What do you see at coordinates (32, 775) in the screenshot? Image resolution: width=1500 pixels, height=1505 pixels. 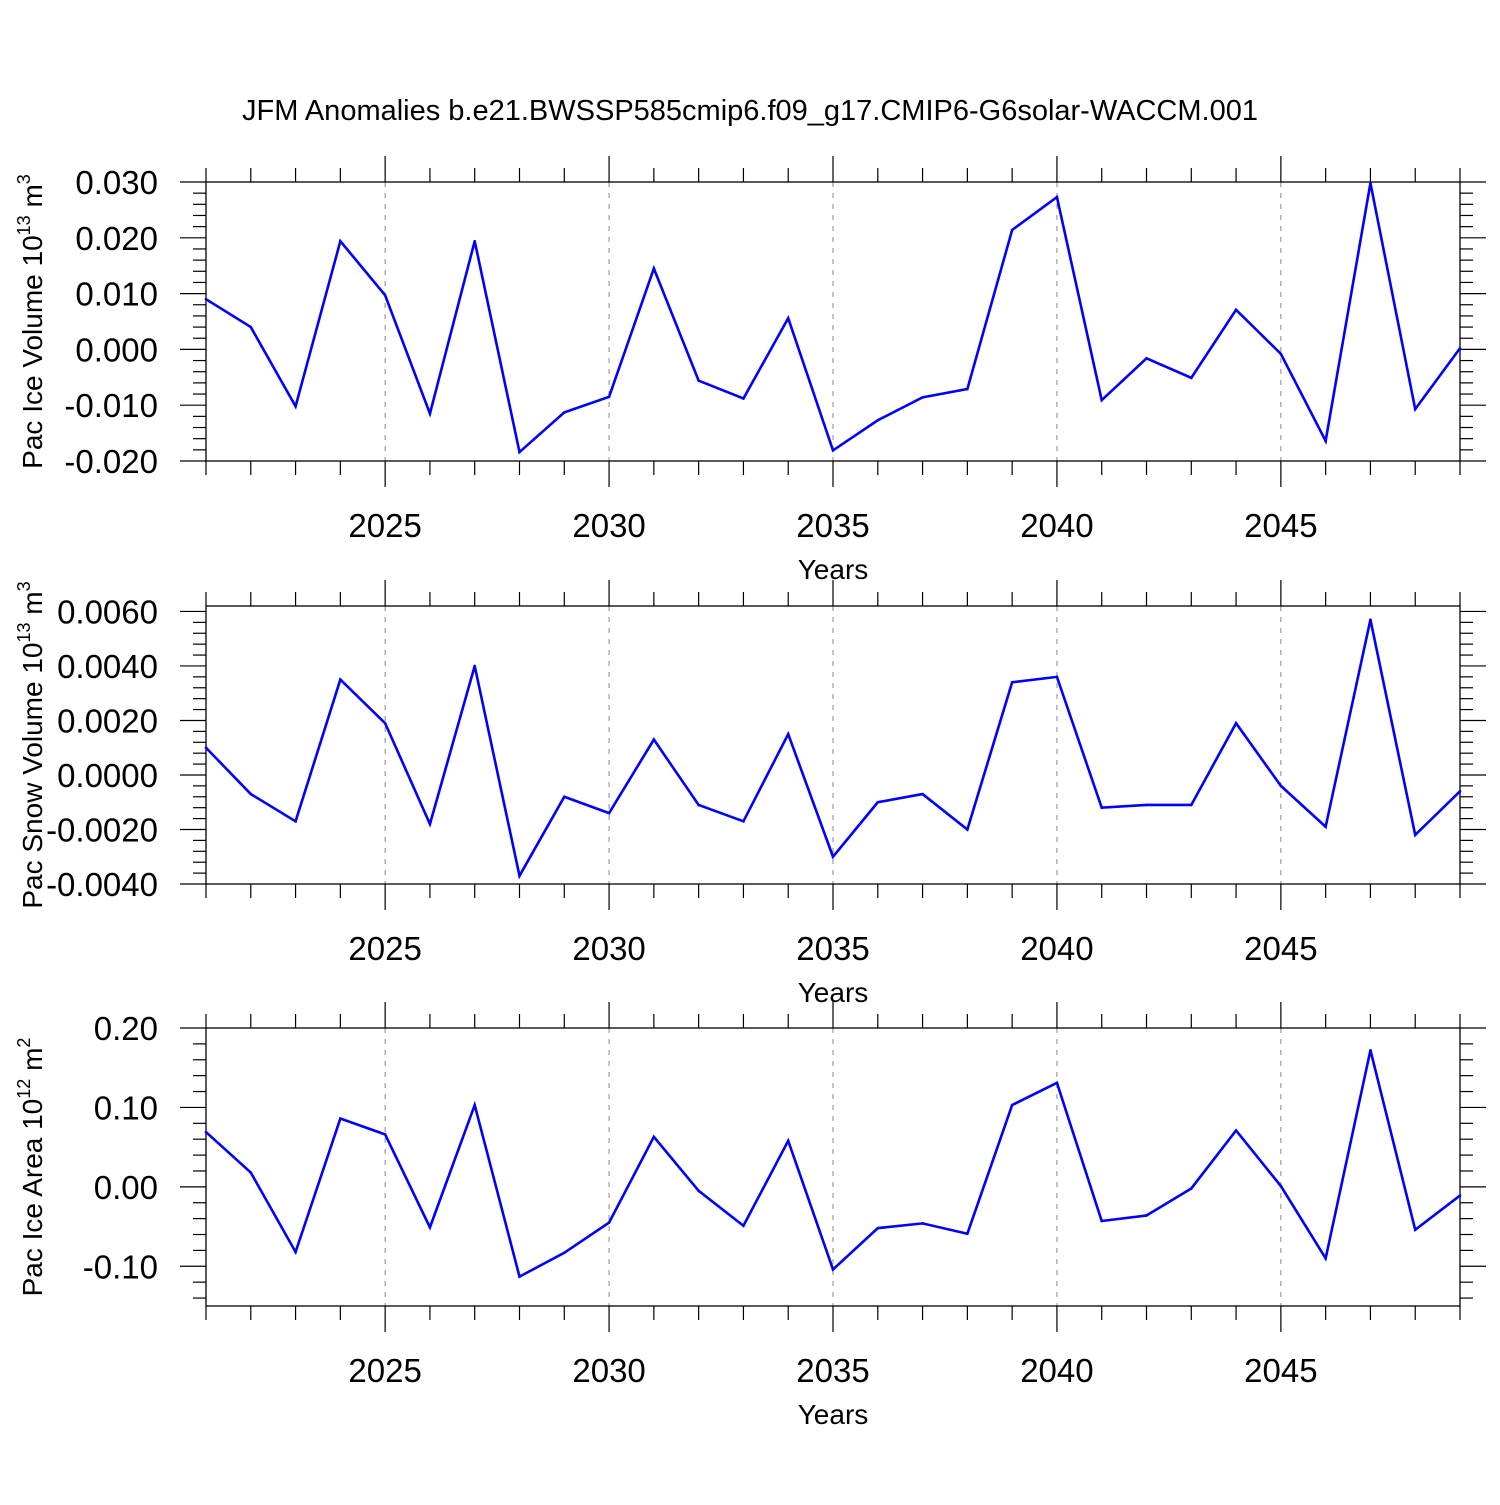 I see `y-axis-label-text: Pac Snow Volume 10` at bounding box center [32, 775].